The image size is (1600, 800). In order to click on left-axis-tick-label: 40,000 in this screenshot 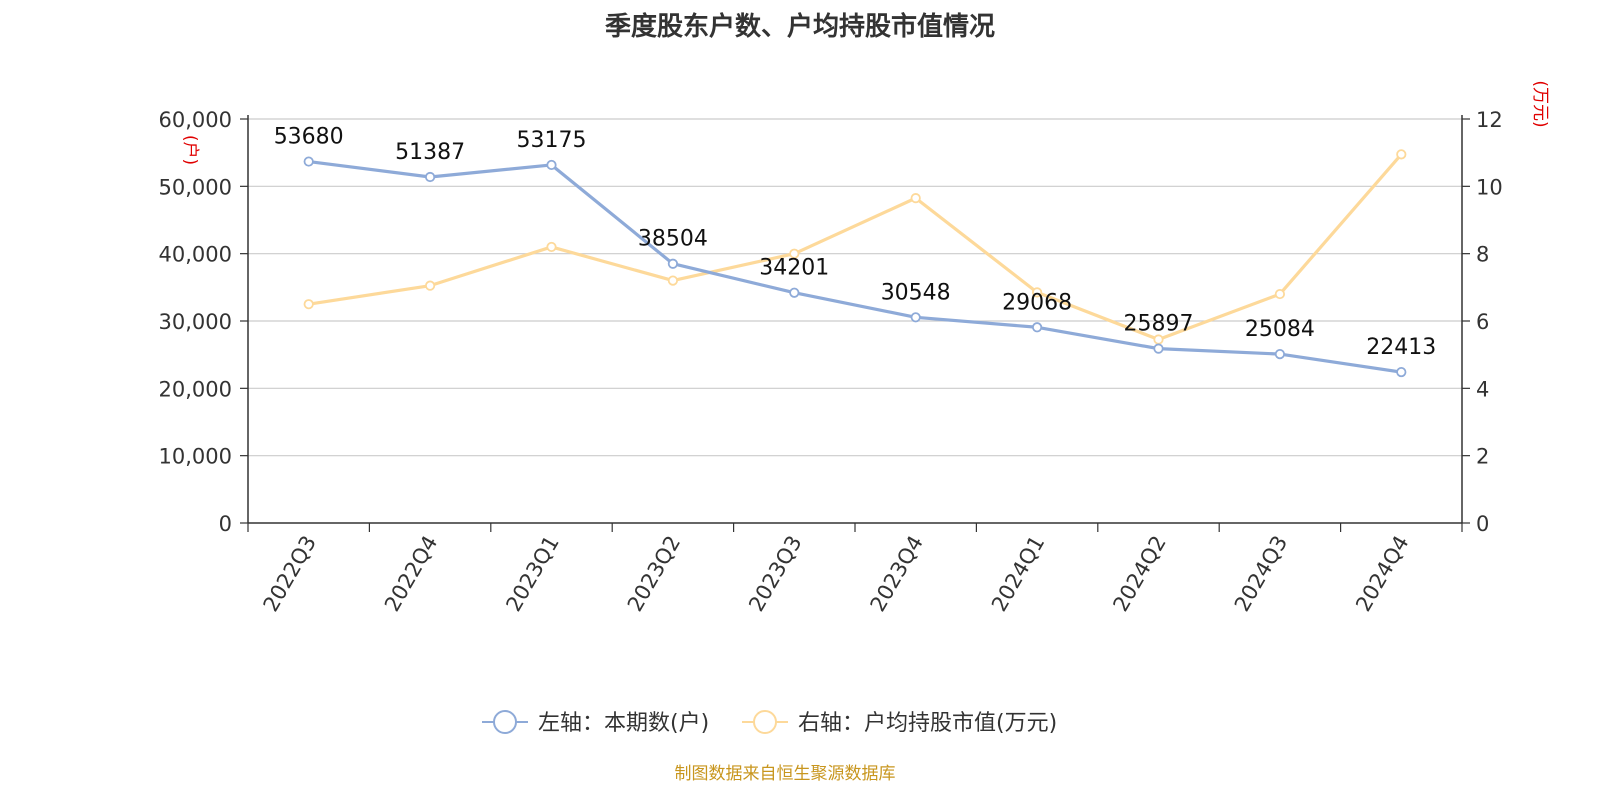, I will do `click(195, 255)`.